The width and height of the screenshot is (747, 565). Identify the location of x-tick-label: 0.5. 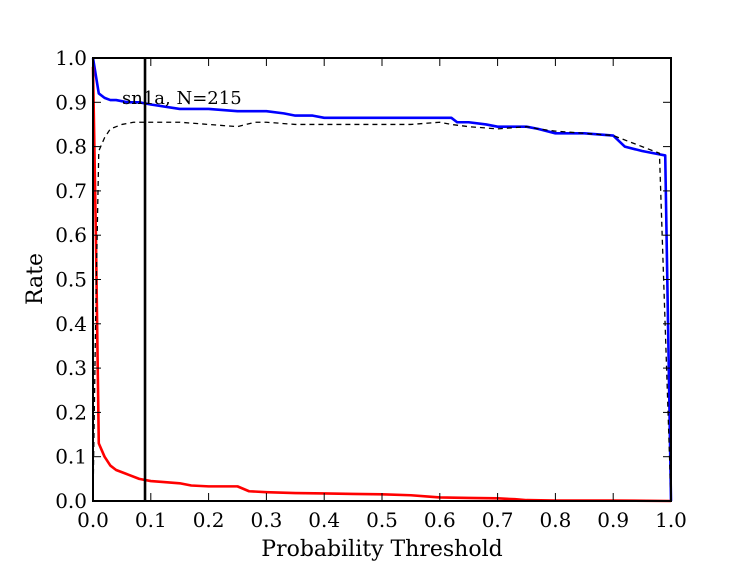
(382, 520).